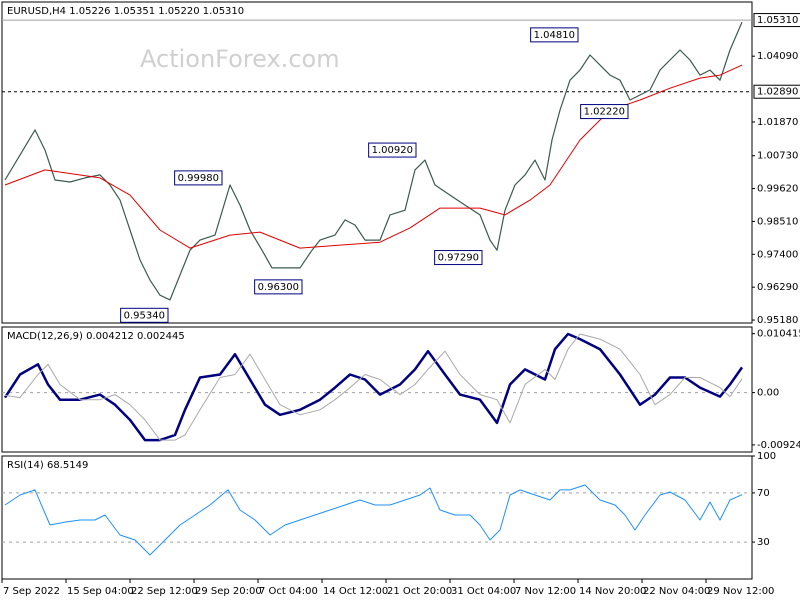 This screenshot has height=600, width=800. Describe the element at coordinates (355, 591) in the screenshot. I see `x-tick-label: 14 Oct 12:00` at that location.